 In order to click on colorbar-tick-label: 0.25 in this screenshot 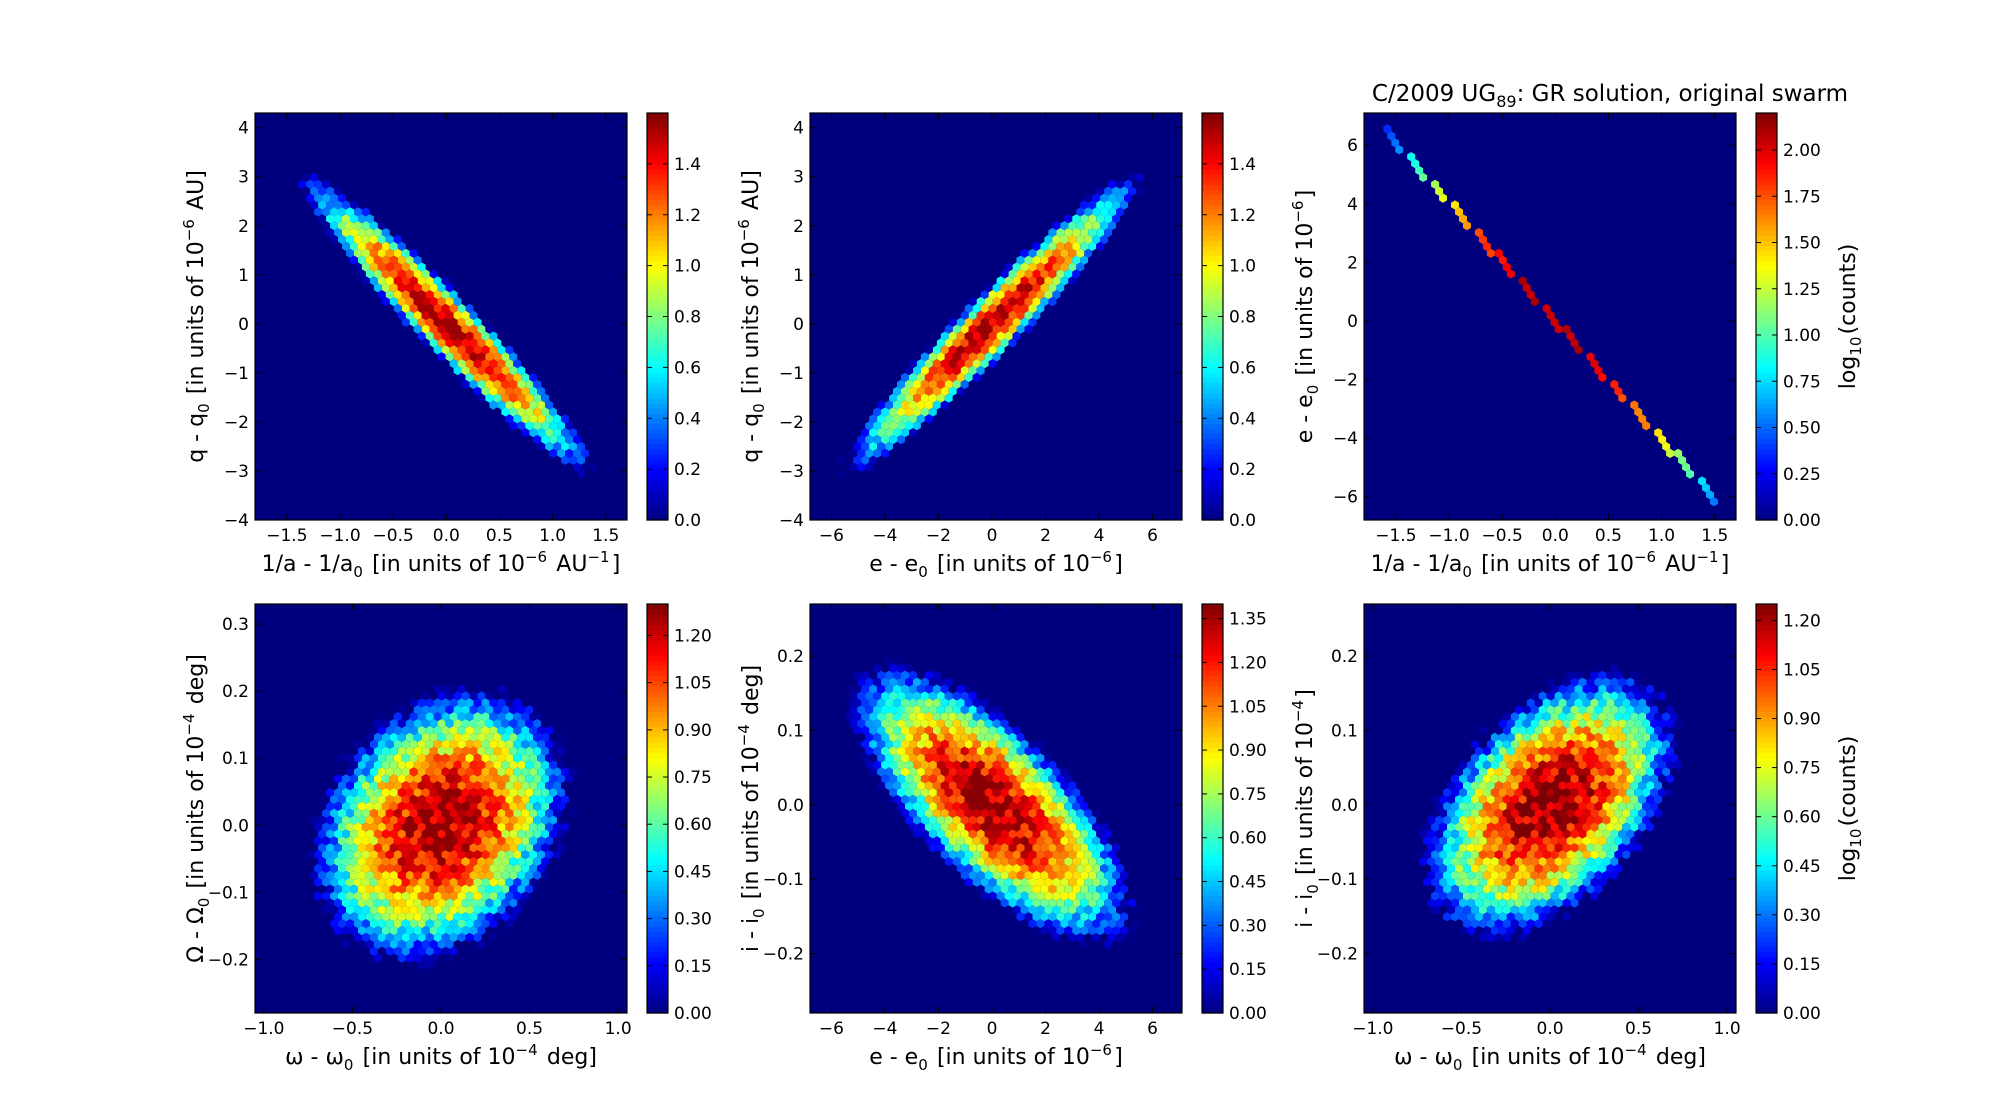, I will do `click(1802, 475)`.